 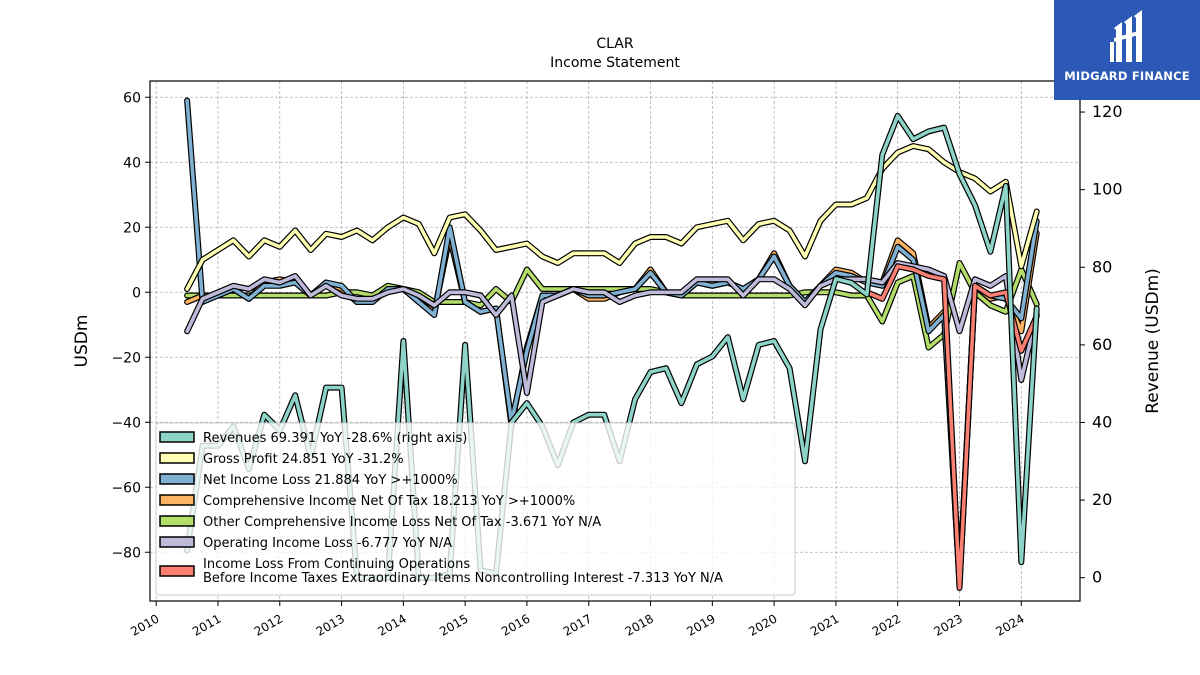 I want to click on series-4-line, so click(x=612, y=305).